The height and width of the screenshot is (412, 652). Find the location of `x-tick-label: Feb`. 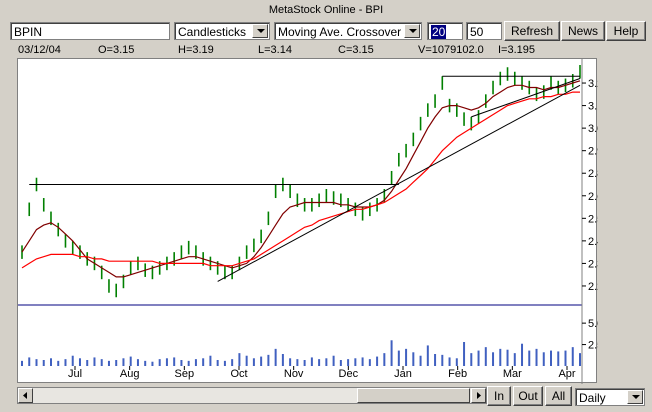

x-tick-label: Feb is located at coordinates (457, 374).